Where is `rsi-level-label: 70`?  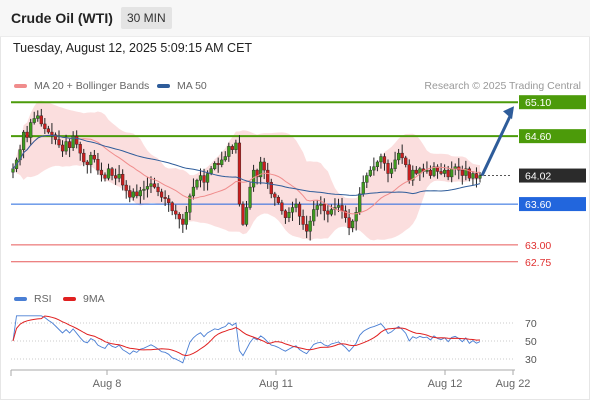
rsi-level-label: 70 is located at coordinates (531, 324).